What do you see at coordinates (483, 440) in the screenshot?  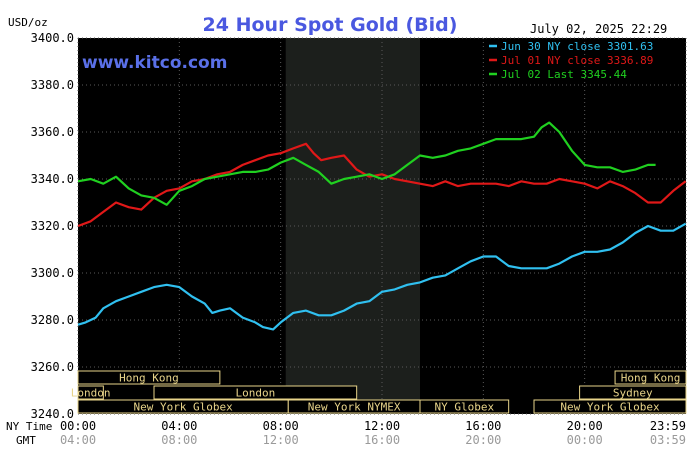 I see `x-tick-gmt-label: 20:00` at bounding box center [483, 440].